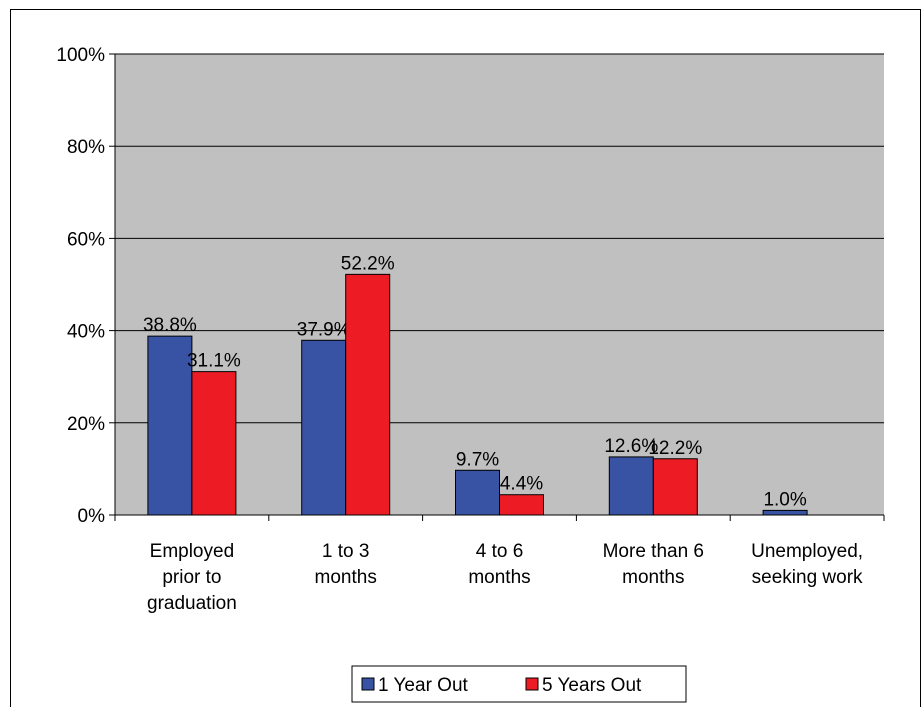  I want to click on category-label-line: prior to, so click(191, 577).